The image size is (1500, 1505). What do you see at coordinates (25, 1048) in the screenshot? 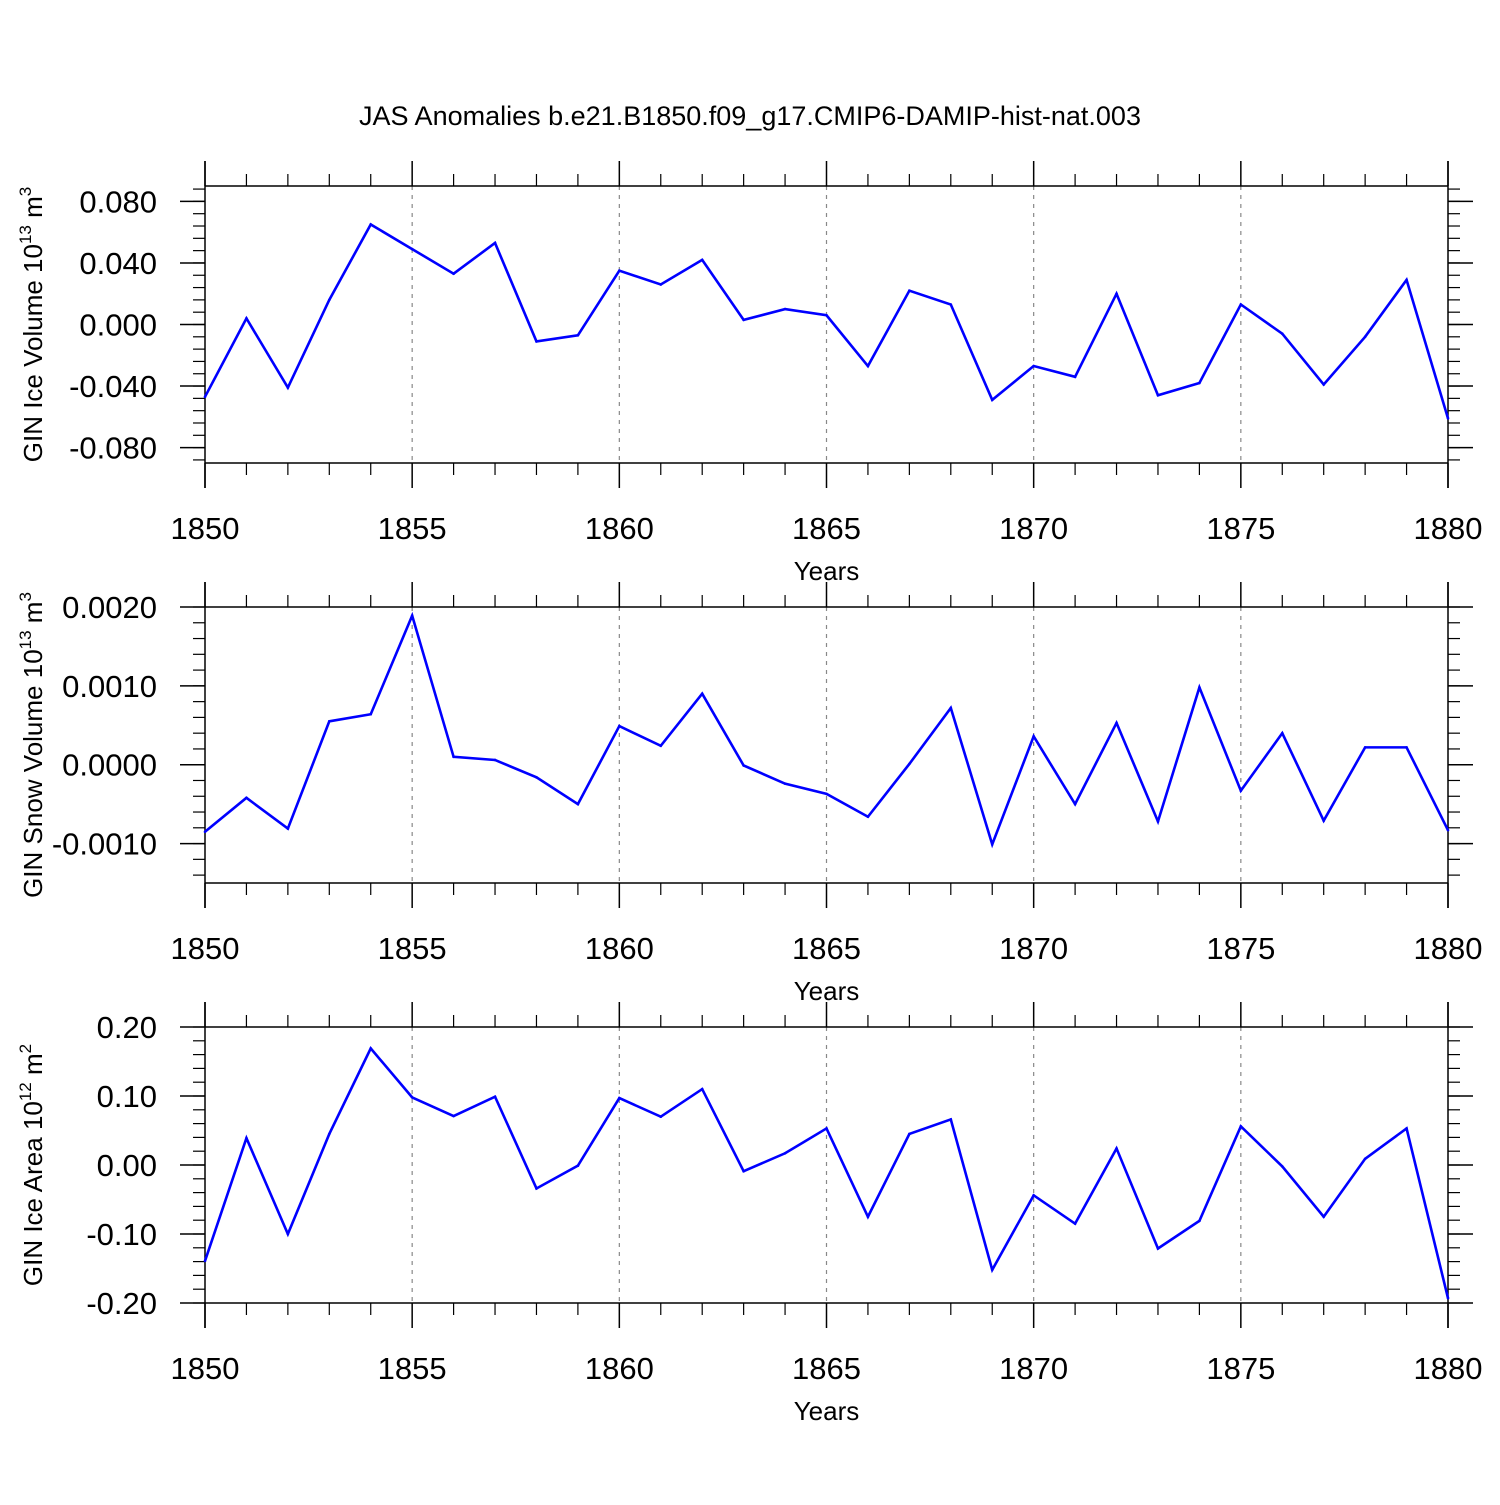
I see `y-axis-title-unit-exponent: 2` at bounding box center [25, 1048].